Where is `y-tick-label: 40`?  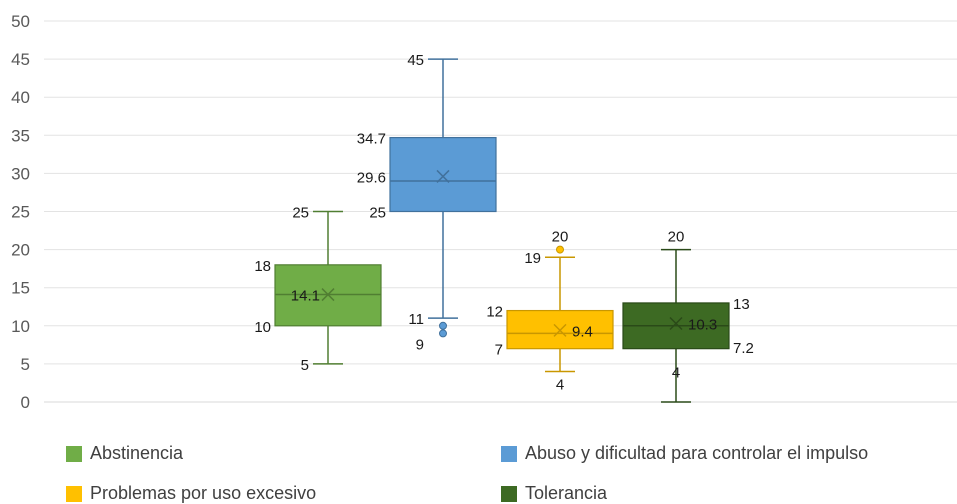 y-tick-label: 40 is located at coordinates (20, 97).